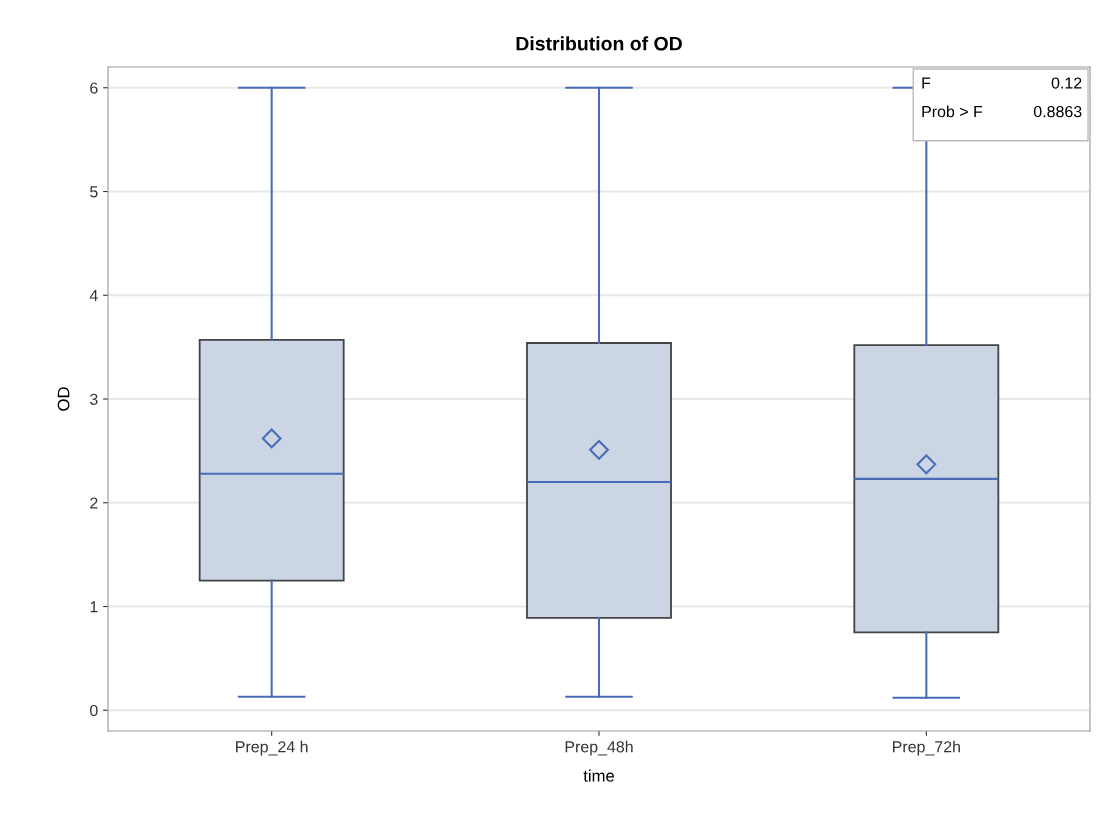 The height and width of the screenshot is (831, 1103). Describe the element at coordinates (1066, 83) in the screenshot. I see `annotation: 0.12` at that location.